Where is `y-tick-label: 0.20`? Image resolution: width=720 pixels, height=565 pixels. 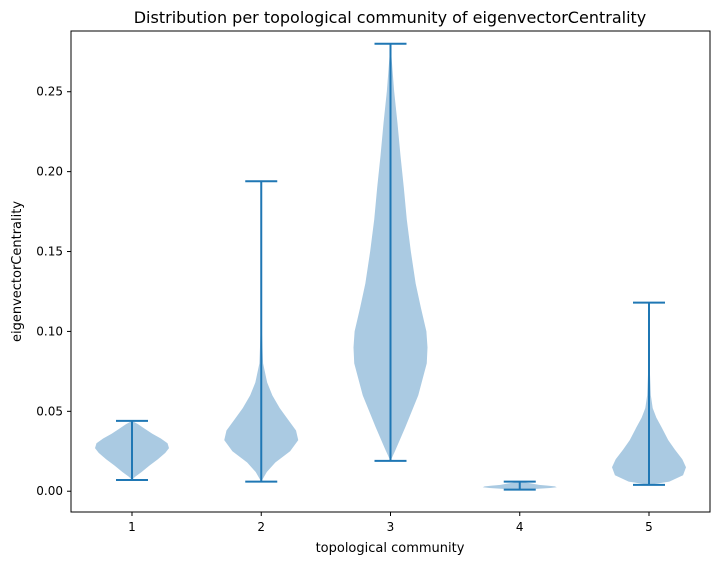
y-tick-label: 0.20 is located at coordinates (49, 172).